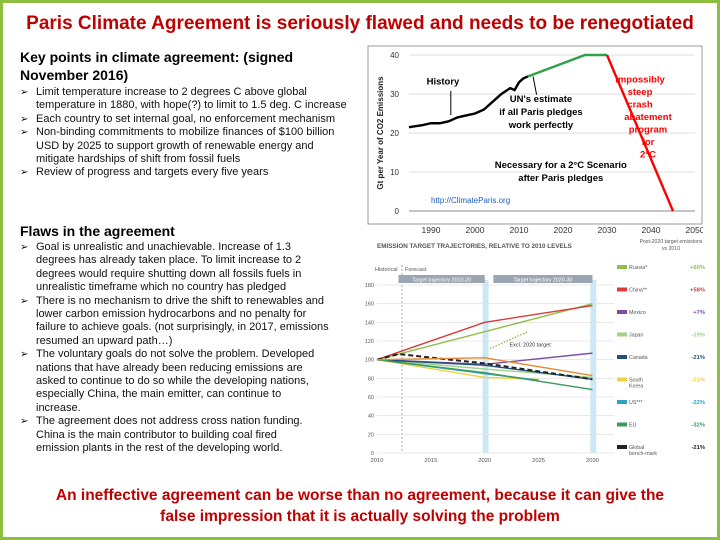 The width and height of the screenshot is (720, 540). Describe the element at coordinates (636, 381) in the screenshot. I see `chart2-legend-name: South` at that location.